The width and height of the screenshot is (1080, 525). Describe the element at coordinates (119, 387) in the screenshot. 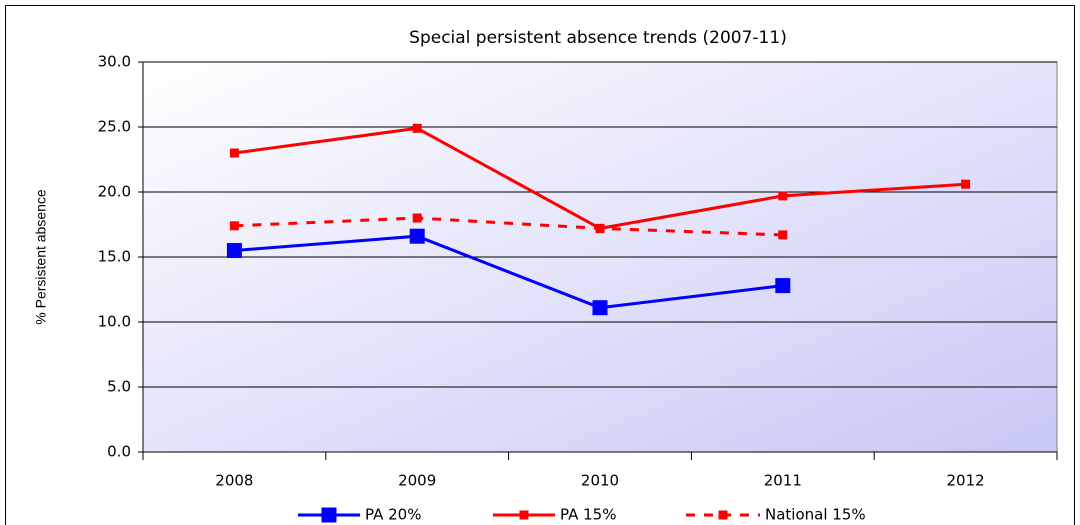

I see `y-tick-label: 5.0` at that location.